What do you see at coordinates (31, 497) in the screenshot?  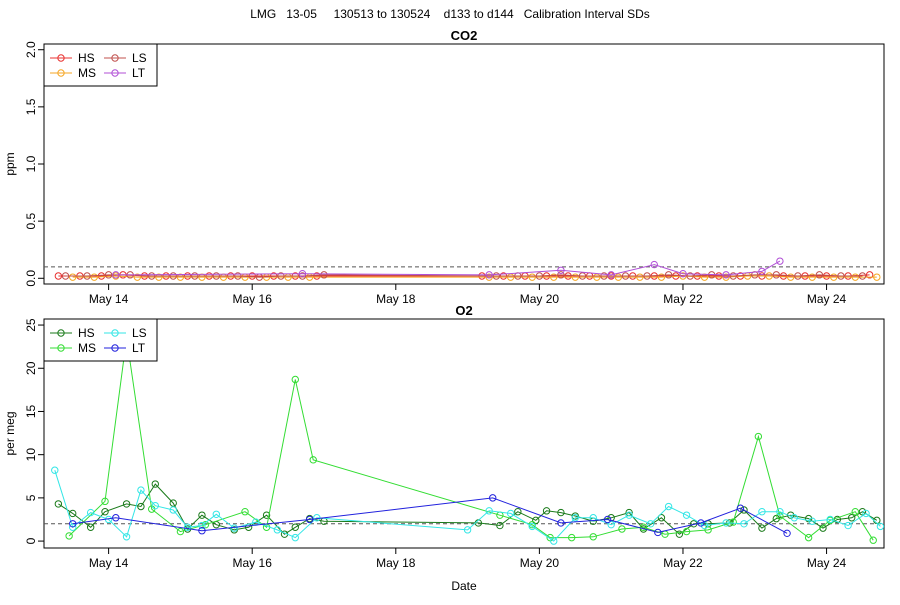 I see `chart-1-y-tick-label: 5` at bounding box center [31, 497].